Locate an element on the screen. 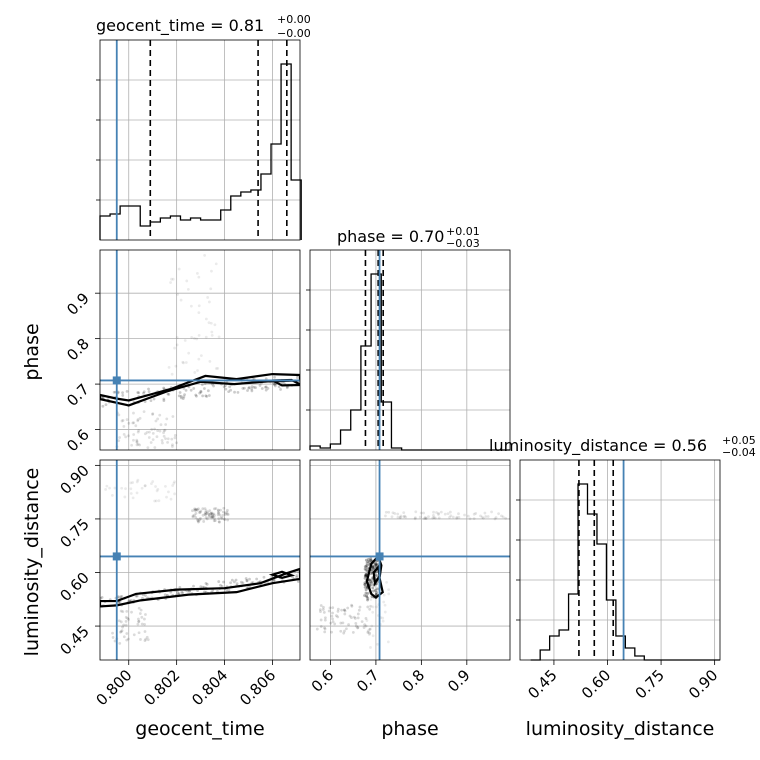 The width and height of the screenshot is (760, 760). panel-frame-geocent_time-vs-phase is located at coordinates (200, 350).